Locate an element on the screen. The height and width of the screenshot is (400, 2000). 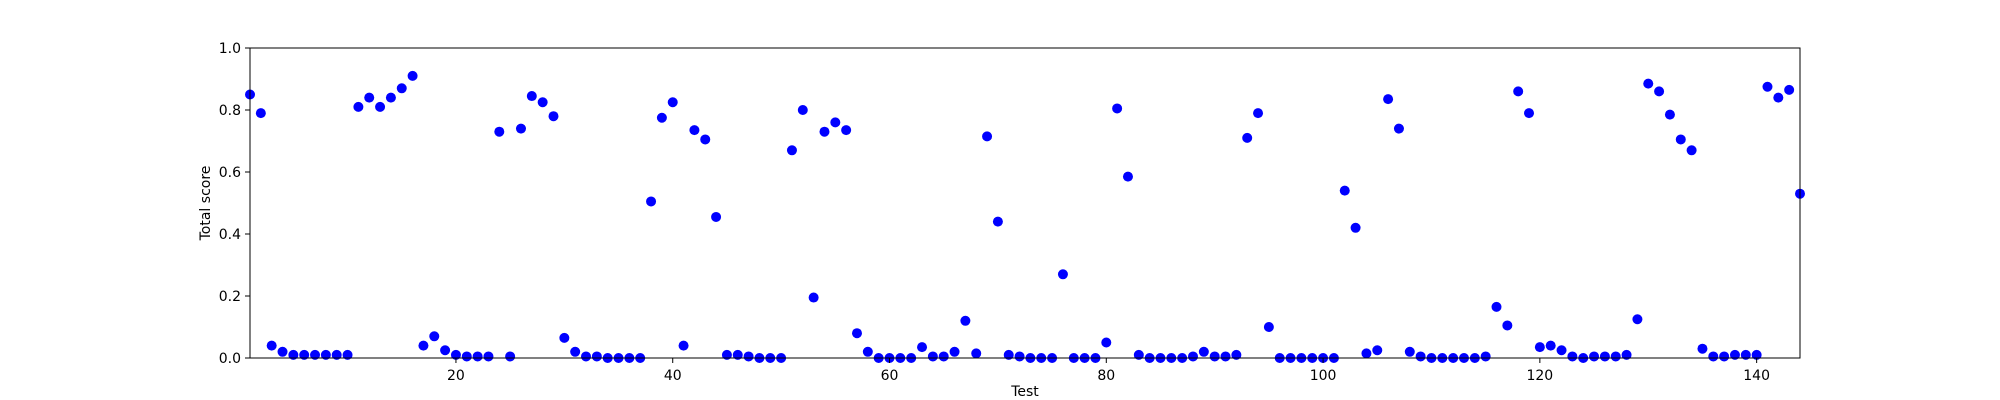
y-tick-label: 0.8 is located at coordinates (230, 111).